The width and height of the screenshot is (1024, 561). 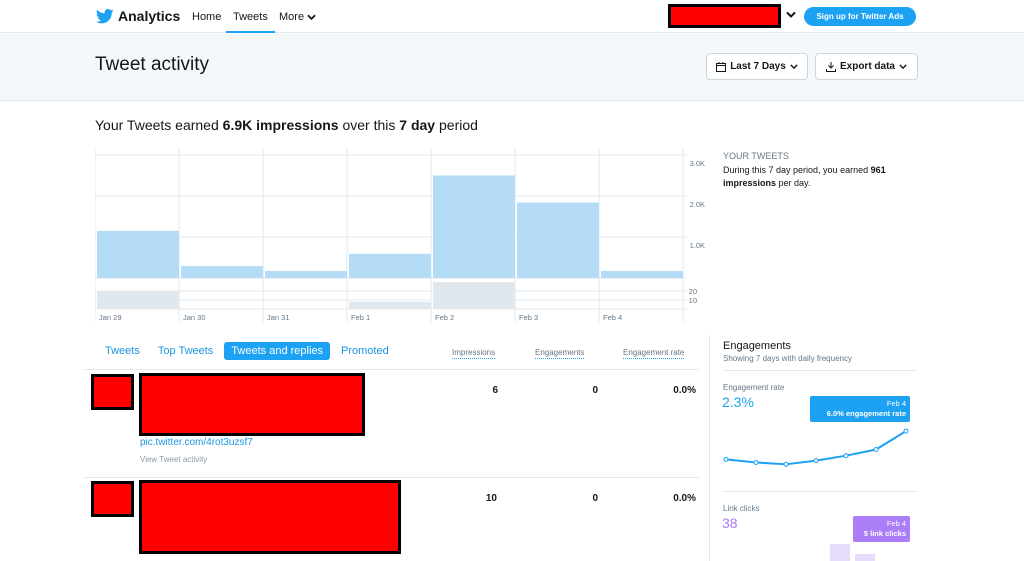 I want to click on tweet-media-link: pic.twitter.com/4rot3uzsf7, so click(x=196, y=442).